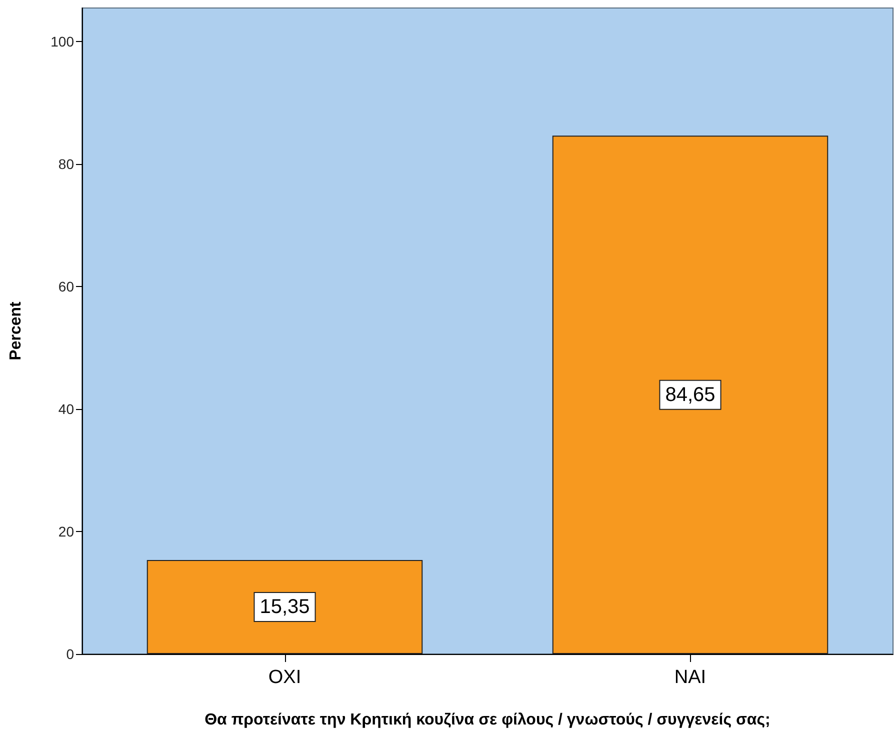  Describe the element at coordinates (285, 677) in the screenshot. I see `x-tick-label: OXI` at that location.